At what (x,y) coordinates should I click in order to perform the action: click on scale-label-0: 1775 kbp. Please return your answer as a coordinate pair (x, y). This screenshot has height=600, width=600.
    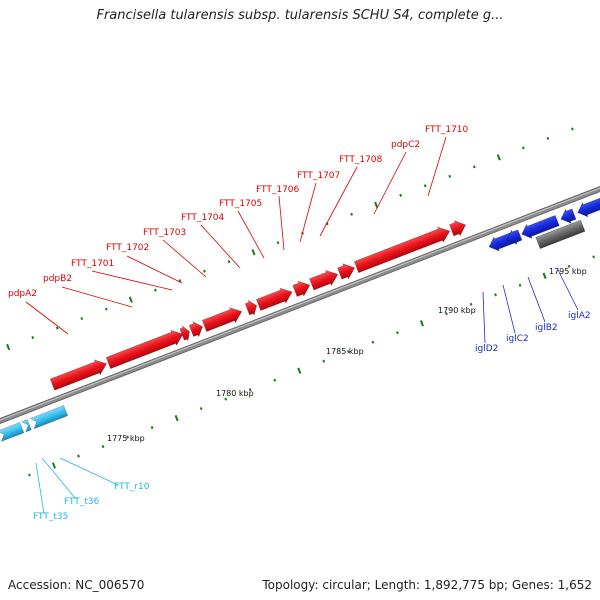
    Looking at the image, I should click on (126, 438).